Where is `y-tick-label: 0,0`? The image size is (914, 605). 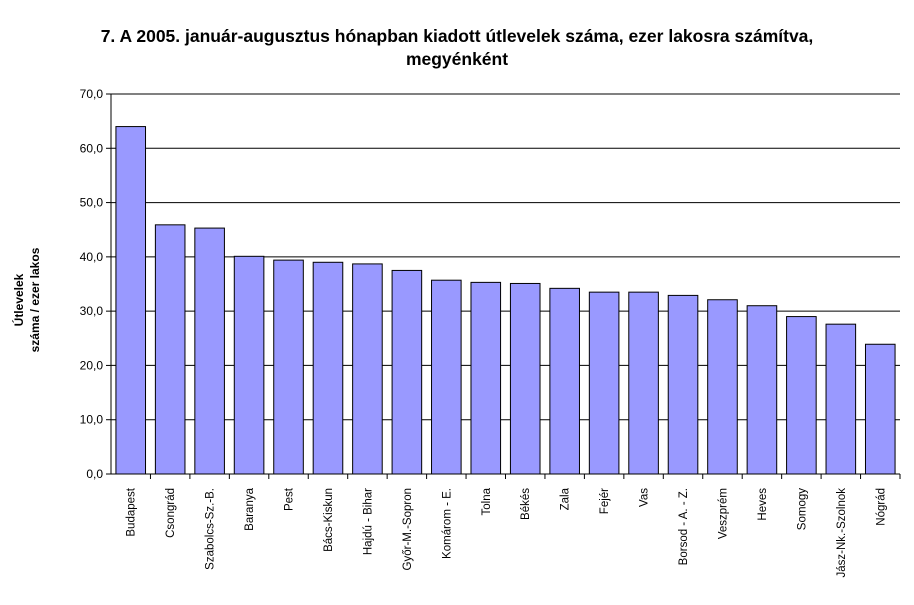
y-tick-label: 0,0 is located at coordinates (94, 474).